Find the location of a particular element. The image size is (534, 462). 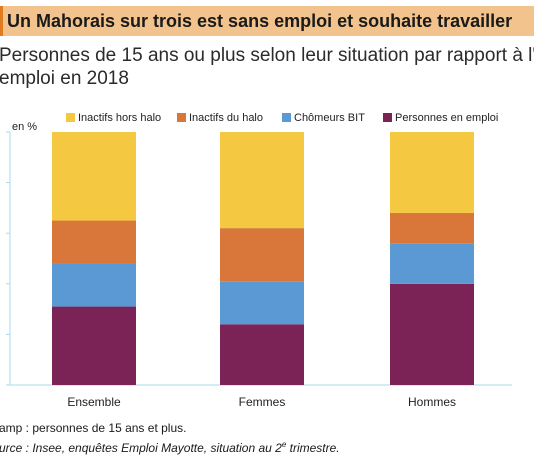

legend-swatch-personnes-en-emploi is located at coordinates (387, 117).